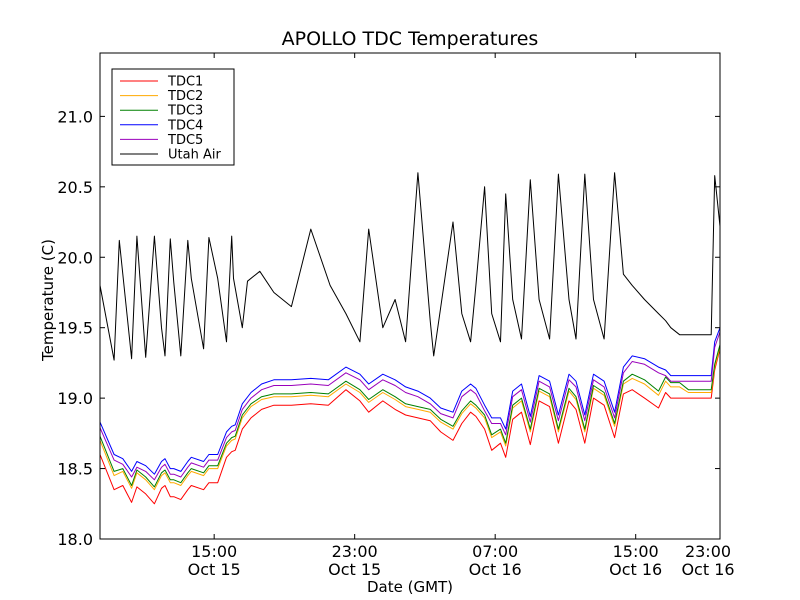 The height and width of the screenshot is (600, 800). What do you see at coordinates (75, 539) in the screenshot?
I see `y-tick-label: 18.0` at bounding box center [75, 539].